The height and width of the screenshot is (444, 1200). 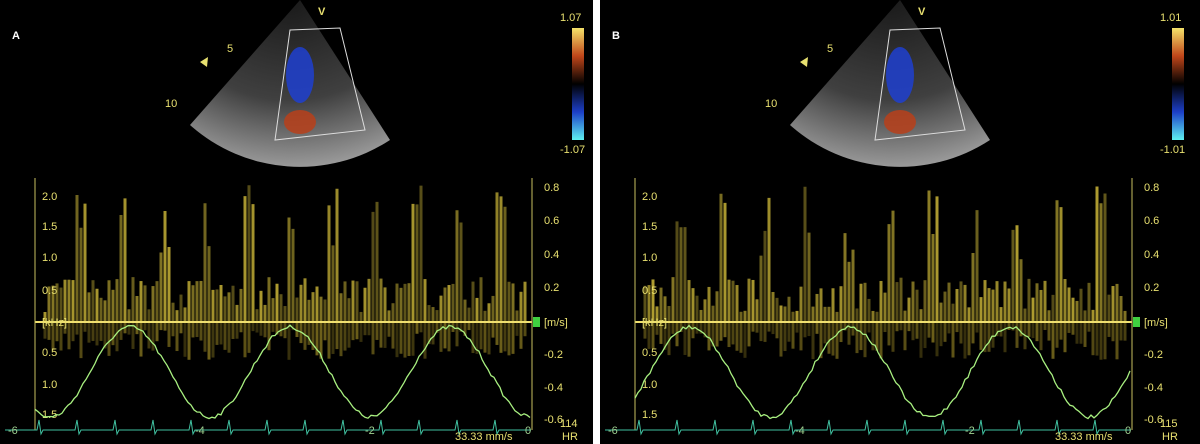 I want to click on color-max: 1.07, so click(x=570, y=18).